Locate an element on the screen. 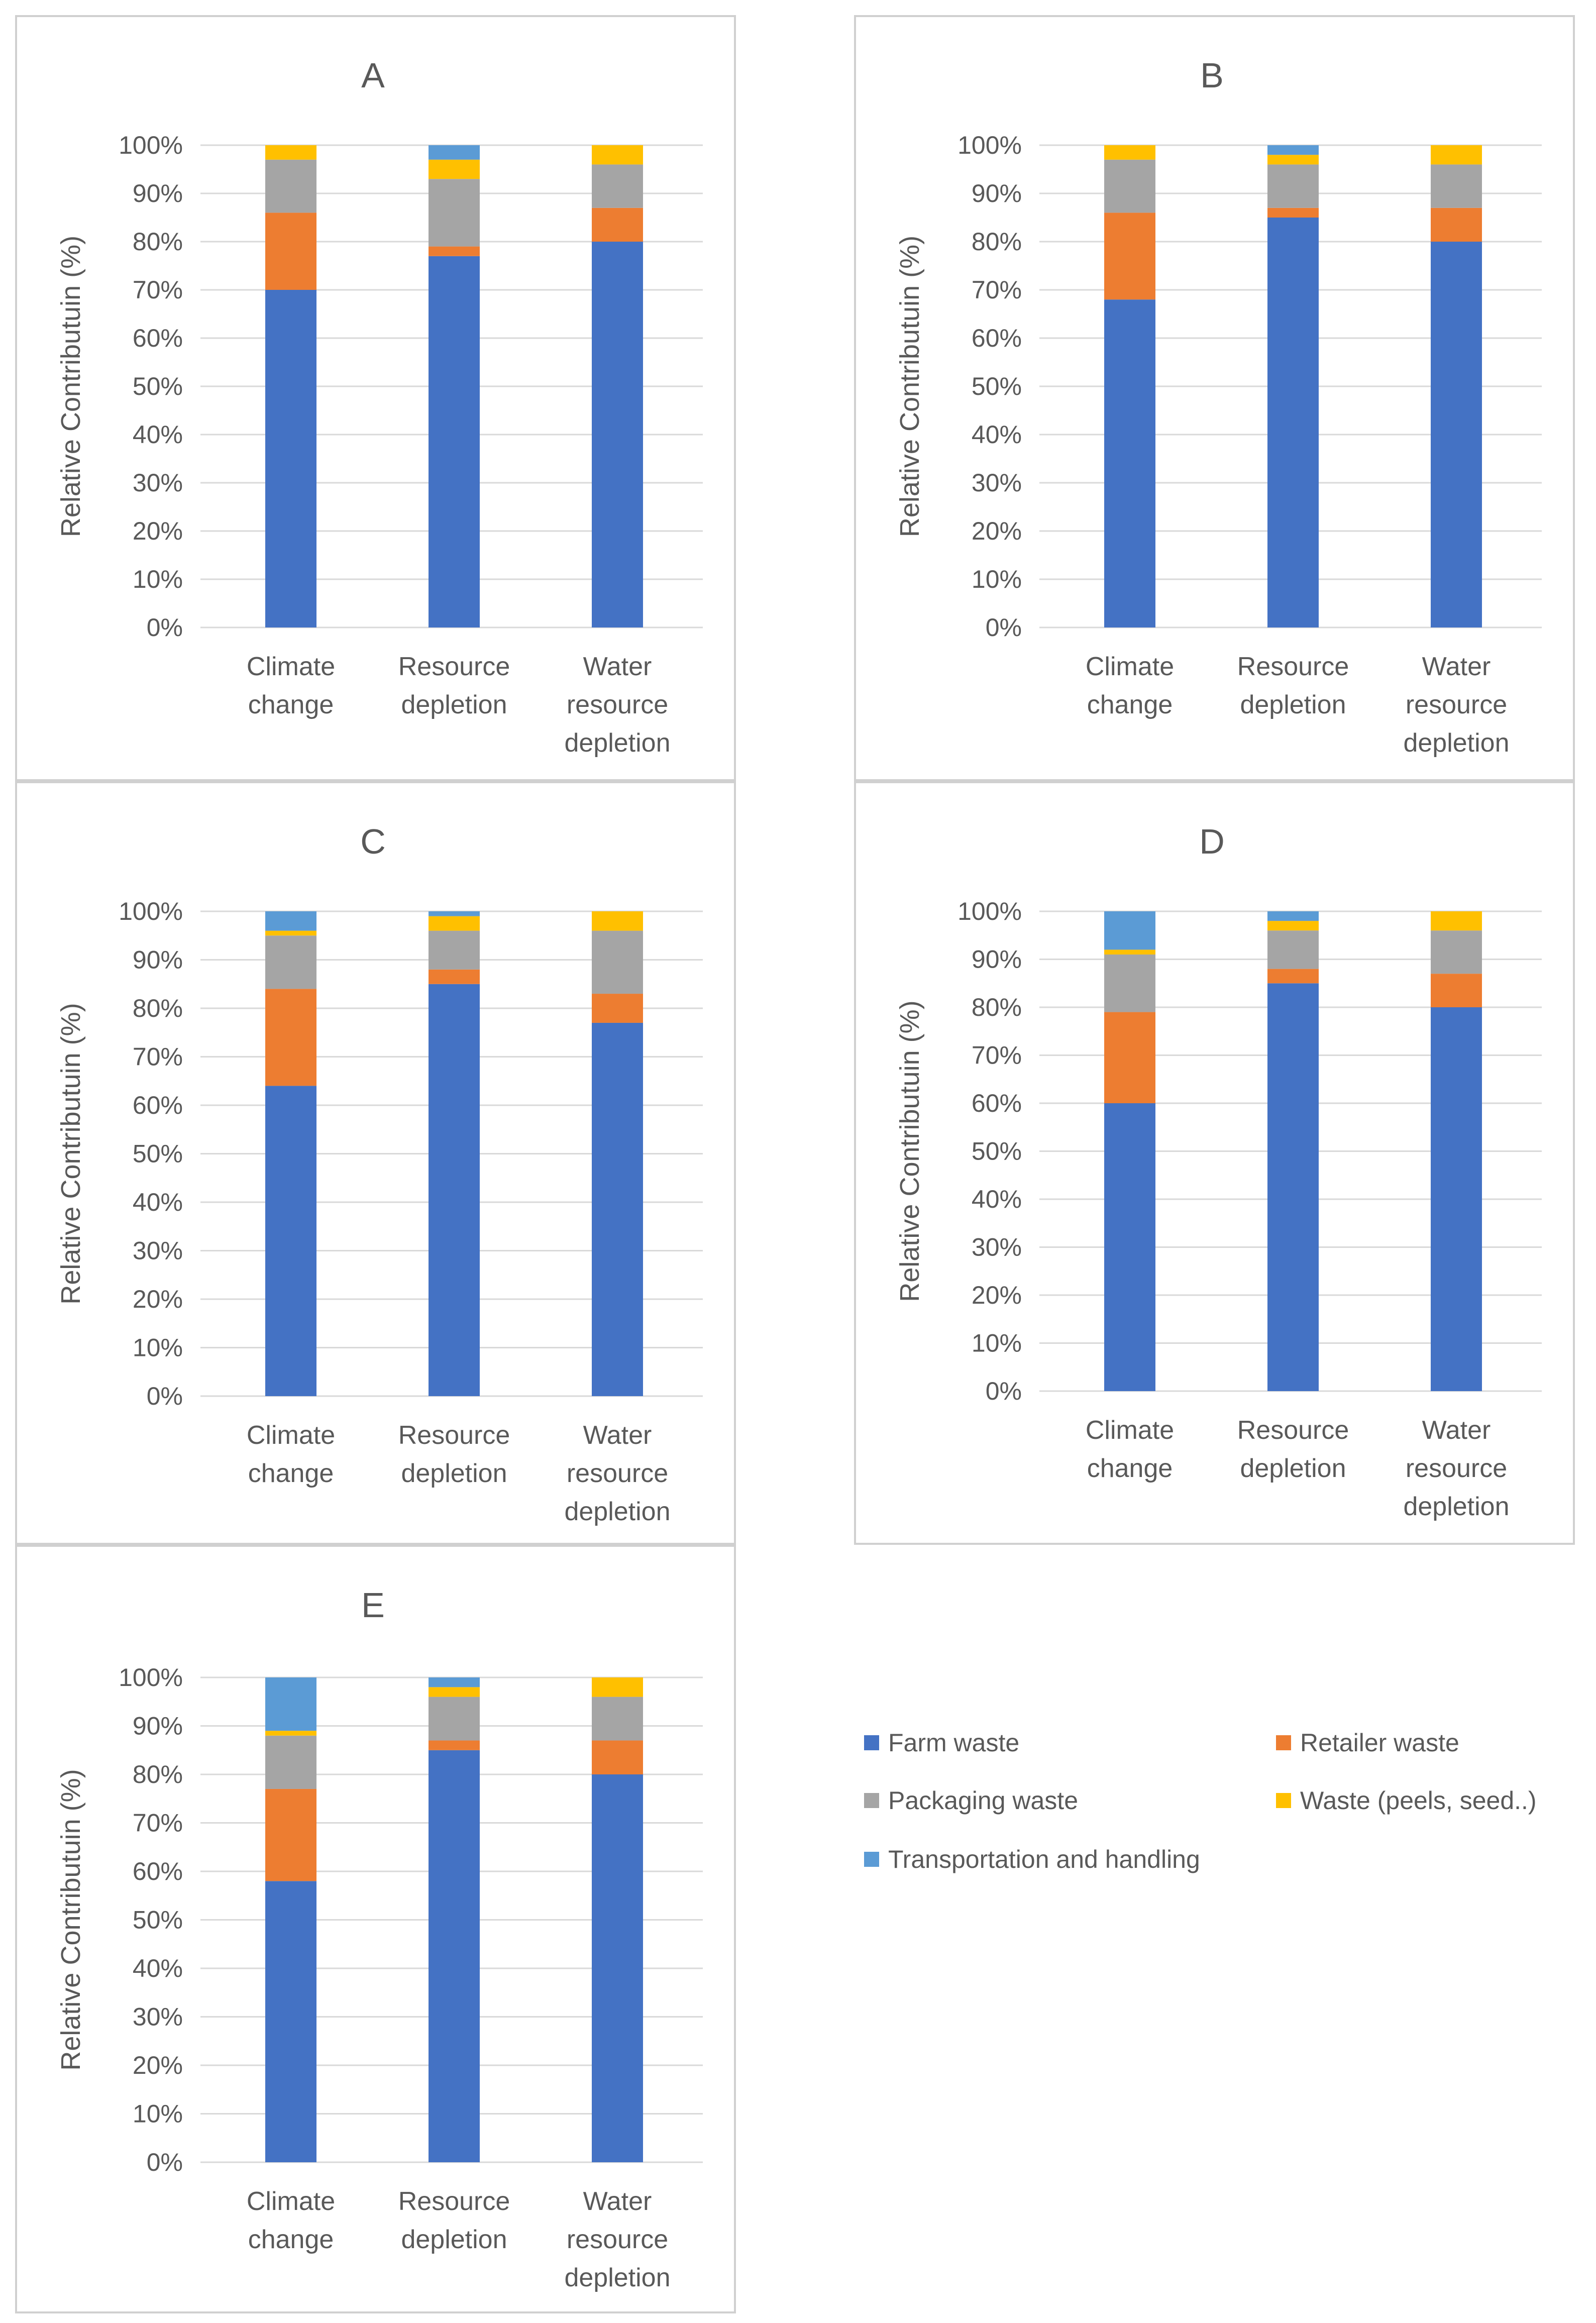  y-tick-label: 0% is located at coordinates (165, 1396).